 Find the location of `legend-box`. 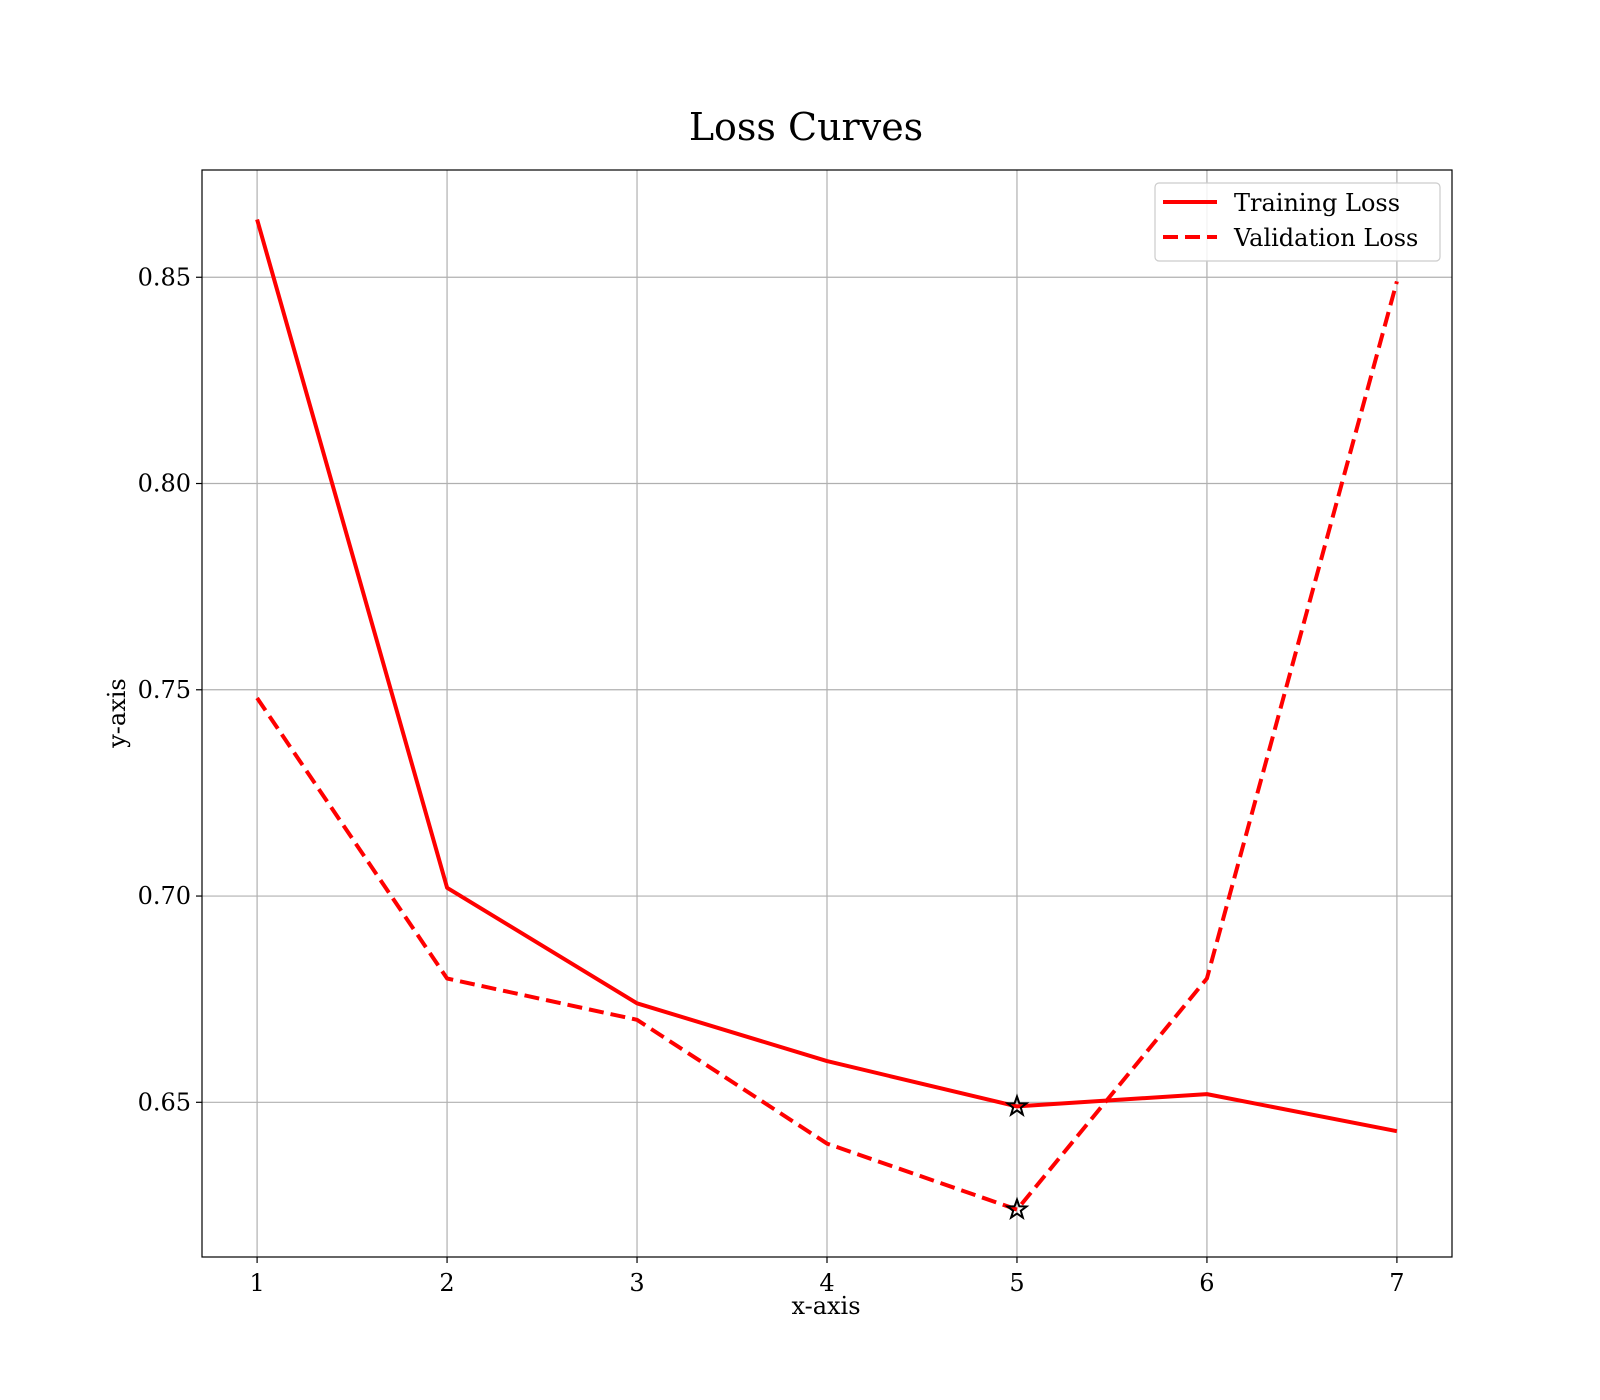

legend-box is located at coordinates (1297, 222).